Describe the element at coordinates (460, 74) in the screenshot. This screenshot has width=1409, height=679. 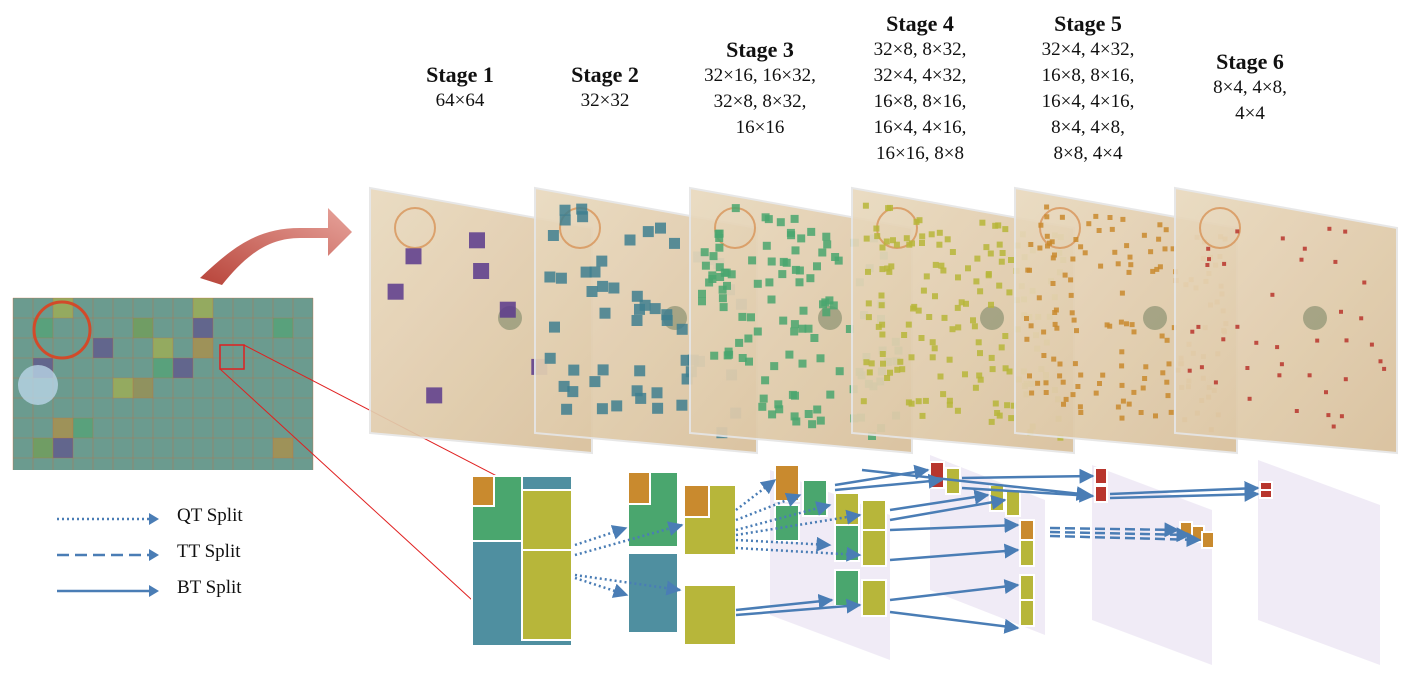
I see `stage-title: Stage 1` at that location.